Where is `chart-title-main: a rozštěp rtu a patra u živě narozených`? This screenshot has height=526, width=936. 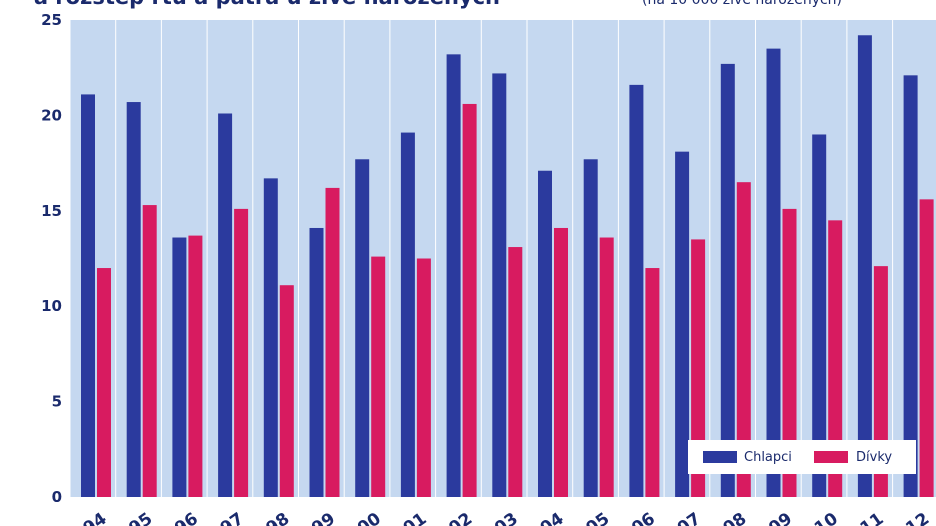
chart-title-main: a rozštěp rtu a patra u živě narozených is located at coordinates (267, 4).